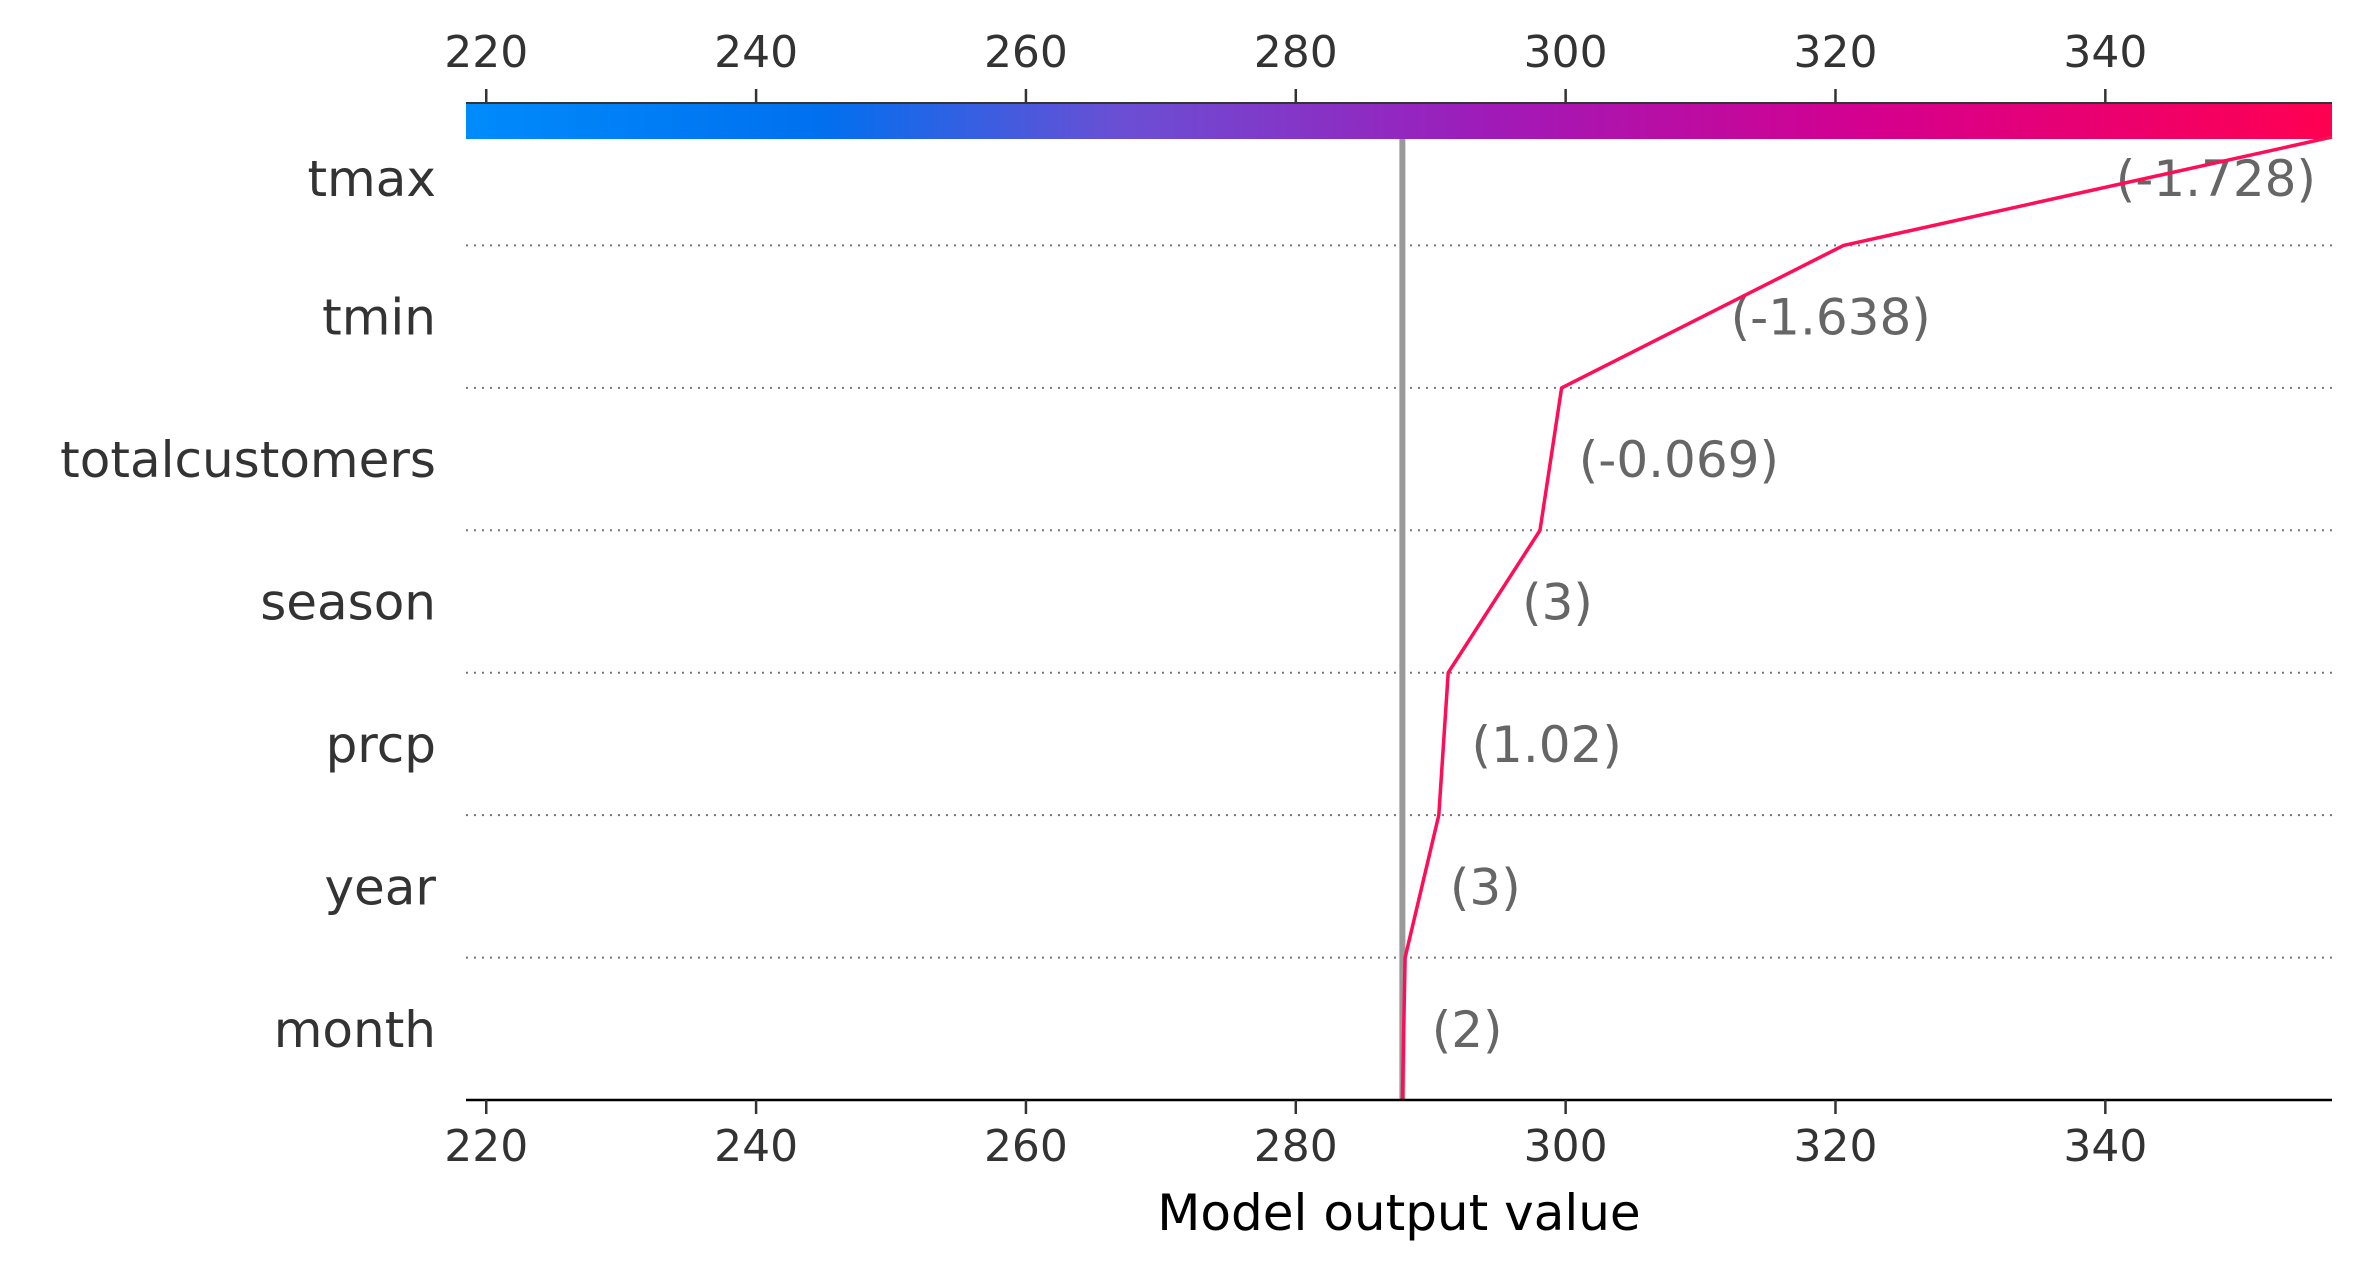 The width and height of the screenshot is (2355, 1270). Describe the element at coordinates (1026, 1146) in the screenshot. I see `bottom-tick-label: 260` at that location.